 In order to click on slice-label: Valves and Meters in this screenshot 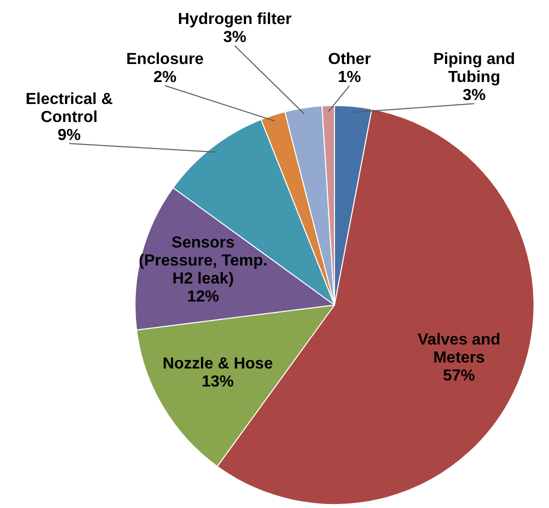, I will do `click(459, 348)`.